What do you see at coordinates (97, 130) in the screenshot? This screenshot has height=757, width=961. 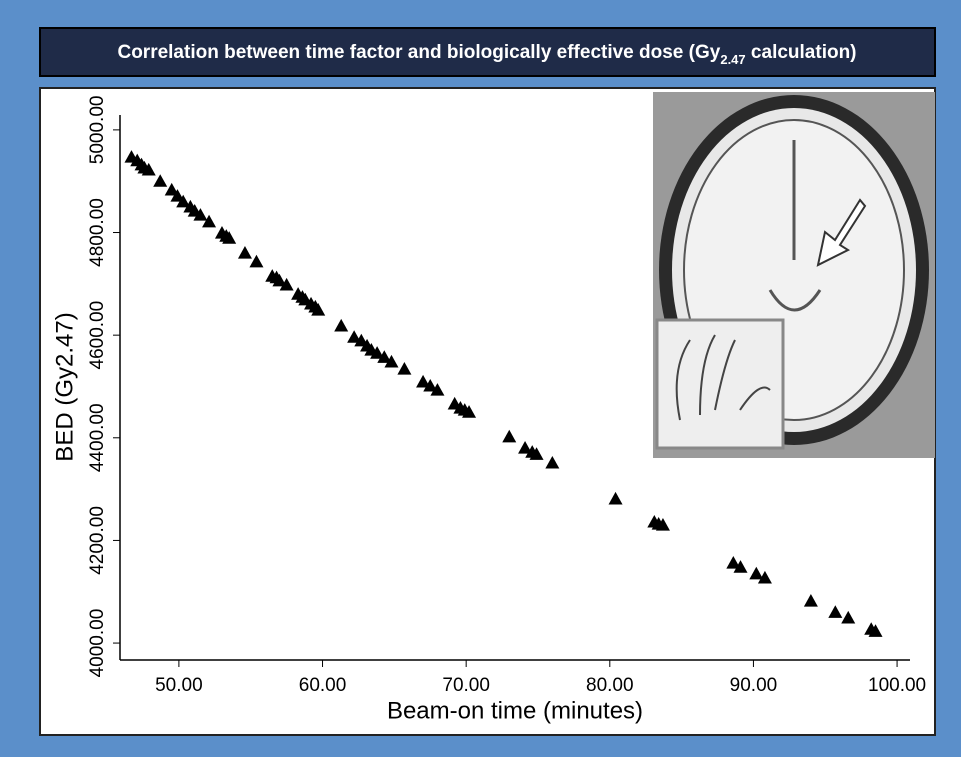 I see `y-tick-label: 5000.00` at bounding box center [97, 130].